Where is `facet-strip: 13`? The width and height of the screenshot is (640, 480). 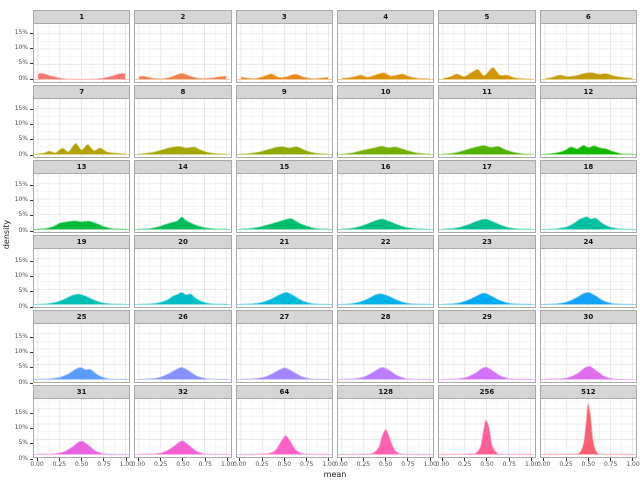 facet-strip: 13 is located at coordinates (82, 166).